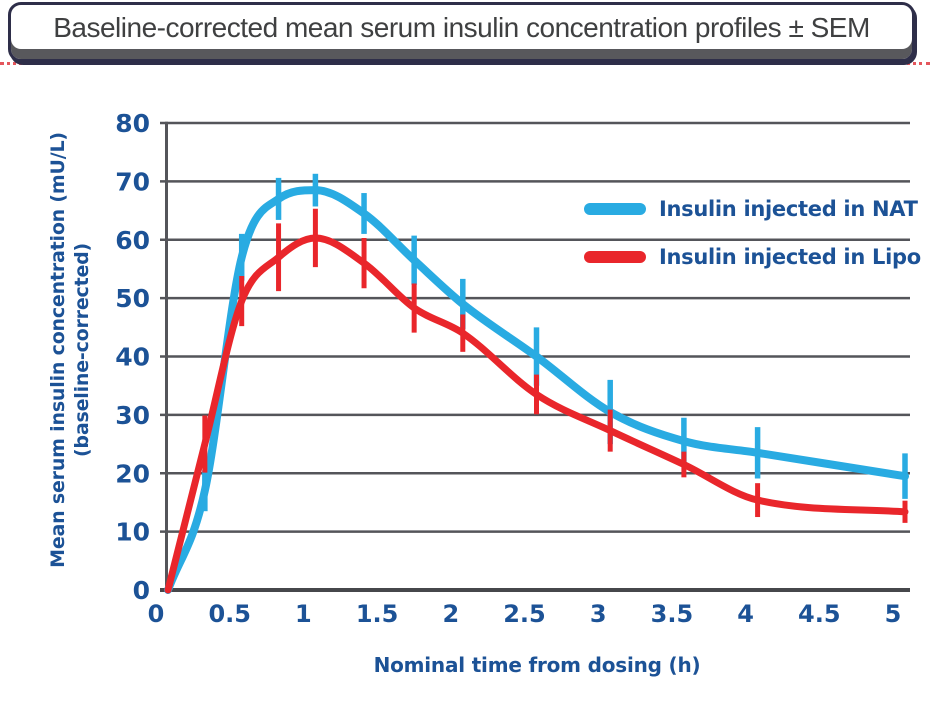 The width and height of the screenshot is (930, 718). Describe the element at coordinates (450, 614) in the screenshot. I see `x-tick-label: 2` at that location.